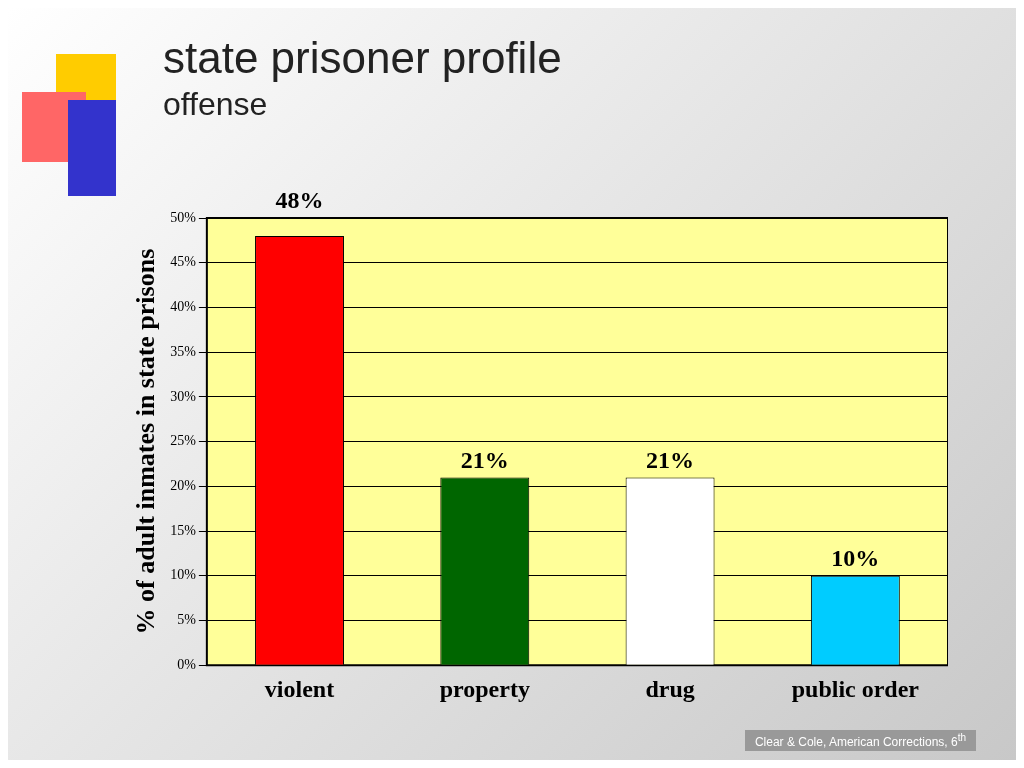 This screenshot has height=768, width=1024. Describe the element at coordinates (484, 688) in the screenshot. I see `x-tick-label: property` at that location.